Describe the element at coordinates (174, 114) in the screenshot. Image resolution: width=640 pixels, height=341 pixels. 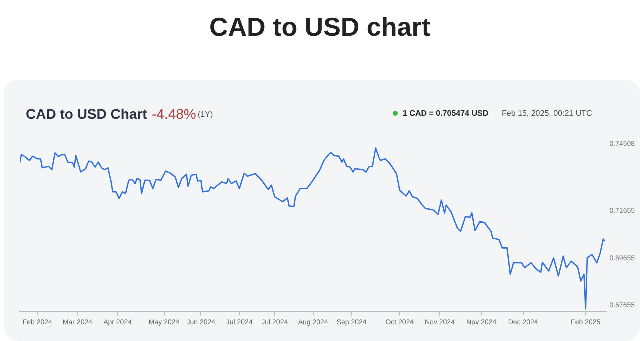
I see `text: -4.48%` at that location.